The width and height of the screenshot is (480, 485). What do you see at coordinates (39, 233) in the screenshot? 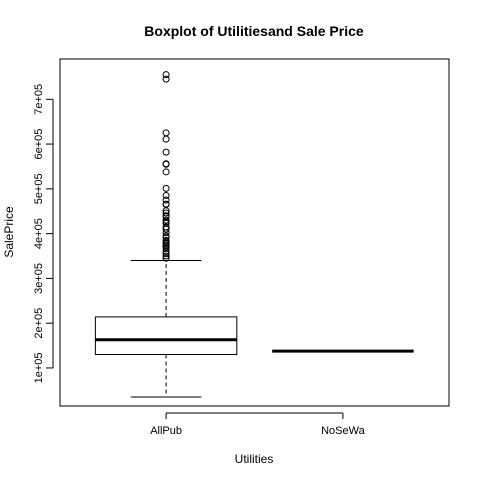
I see `y-tick-label: 4e+05` at bounding box center [39, 233].